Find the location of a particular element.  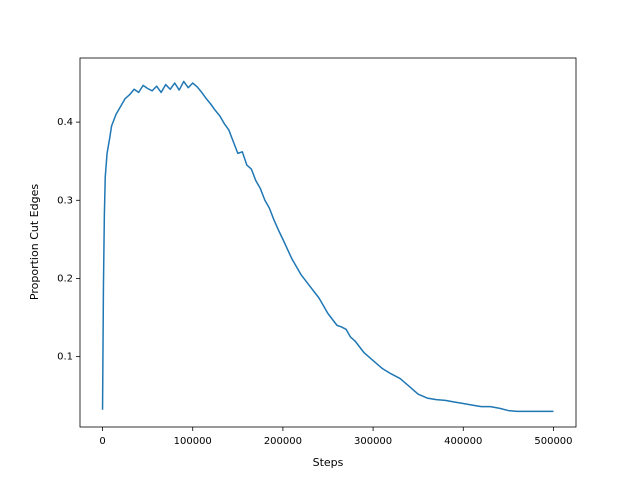

y-tick-label: 0.3 is located at coordinates (65, 200).